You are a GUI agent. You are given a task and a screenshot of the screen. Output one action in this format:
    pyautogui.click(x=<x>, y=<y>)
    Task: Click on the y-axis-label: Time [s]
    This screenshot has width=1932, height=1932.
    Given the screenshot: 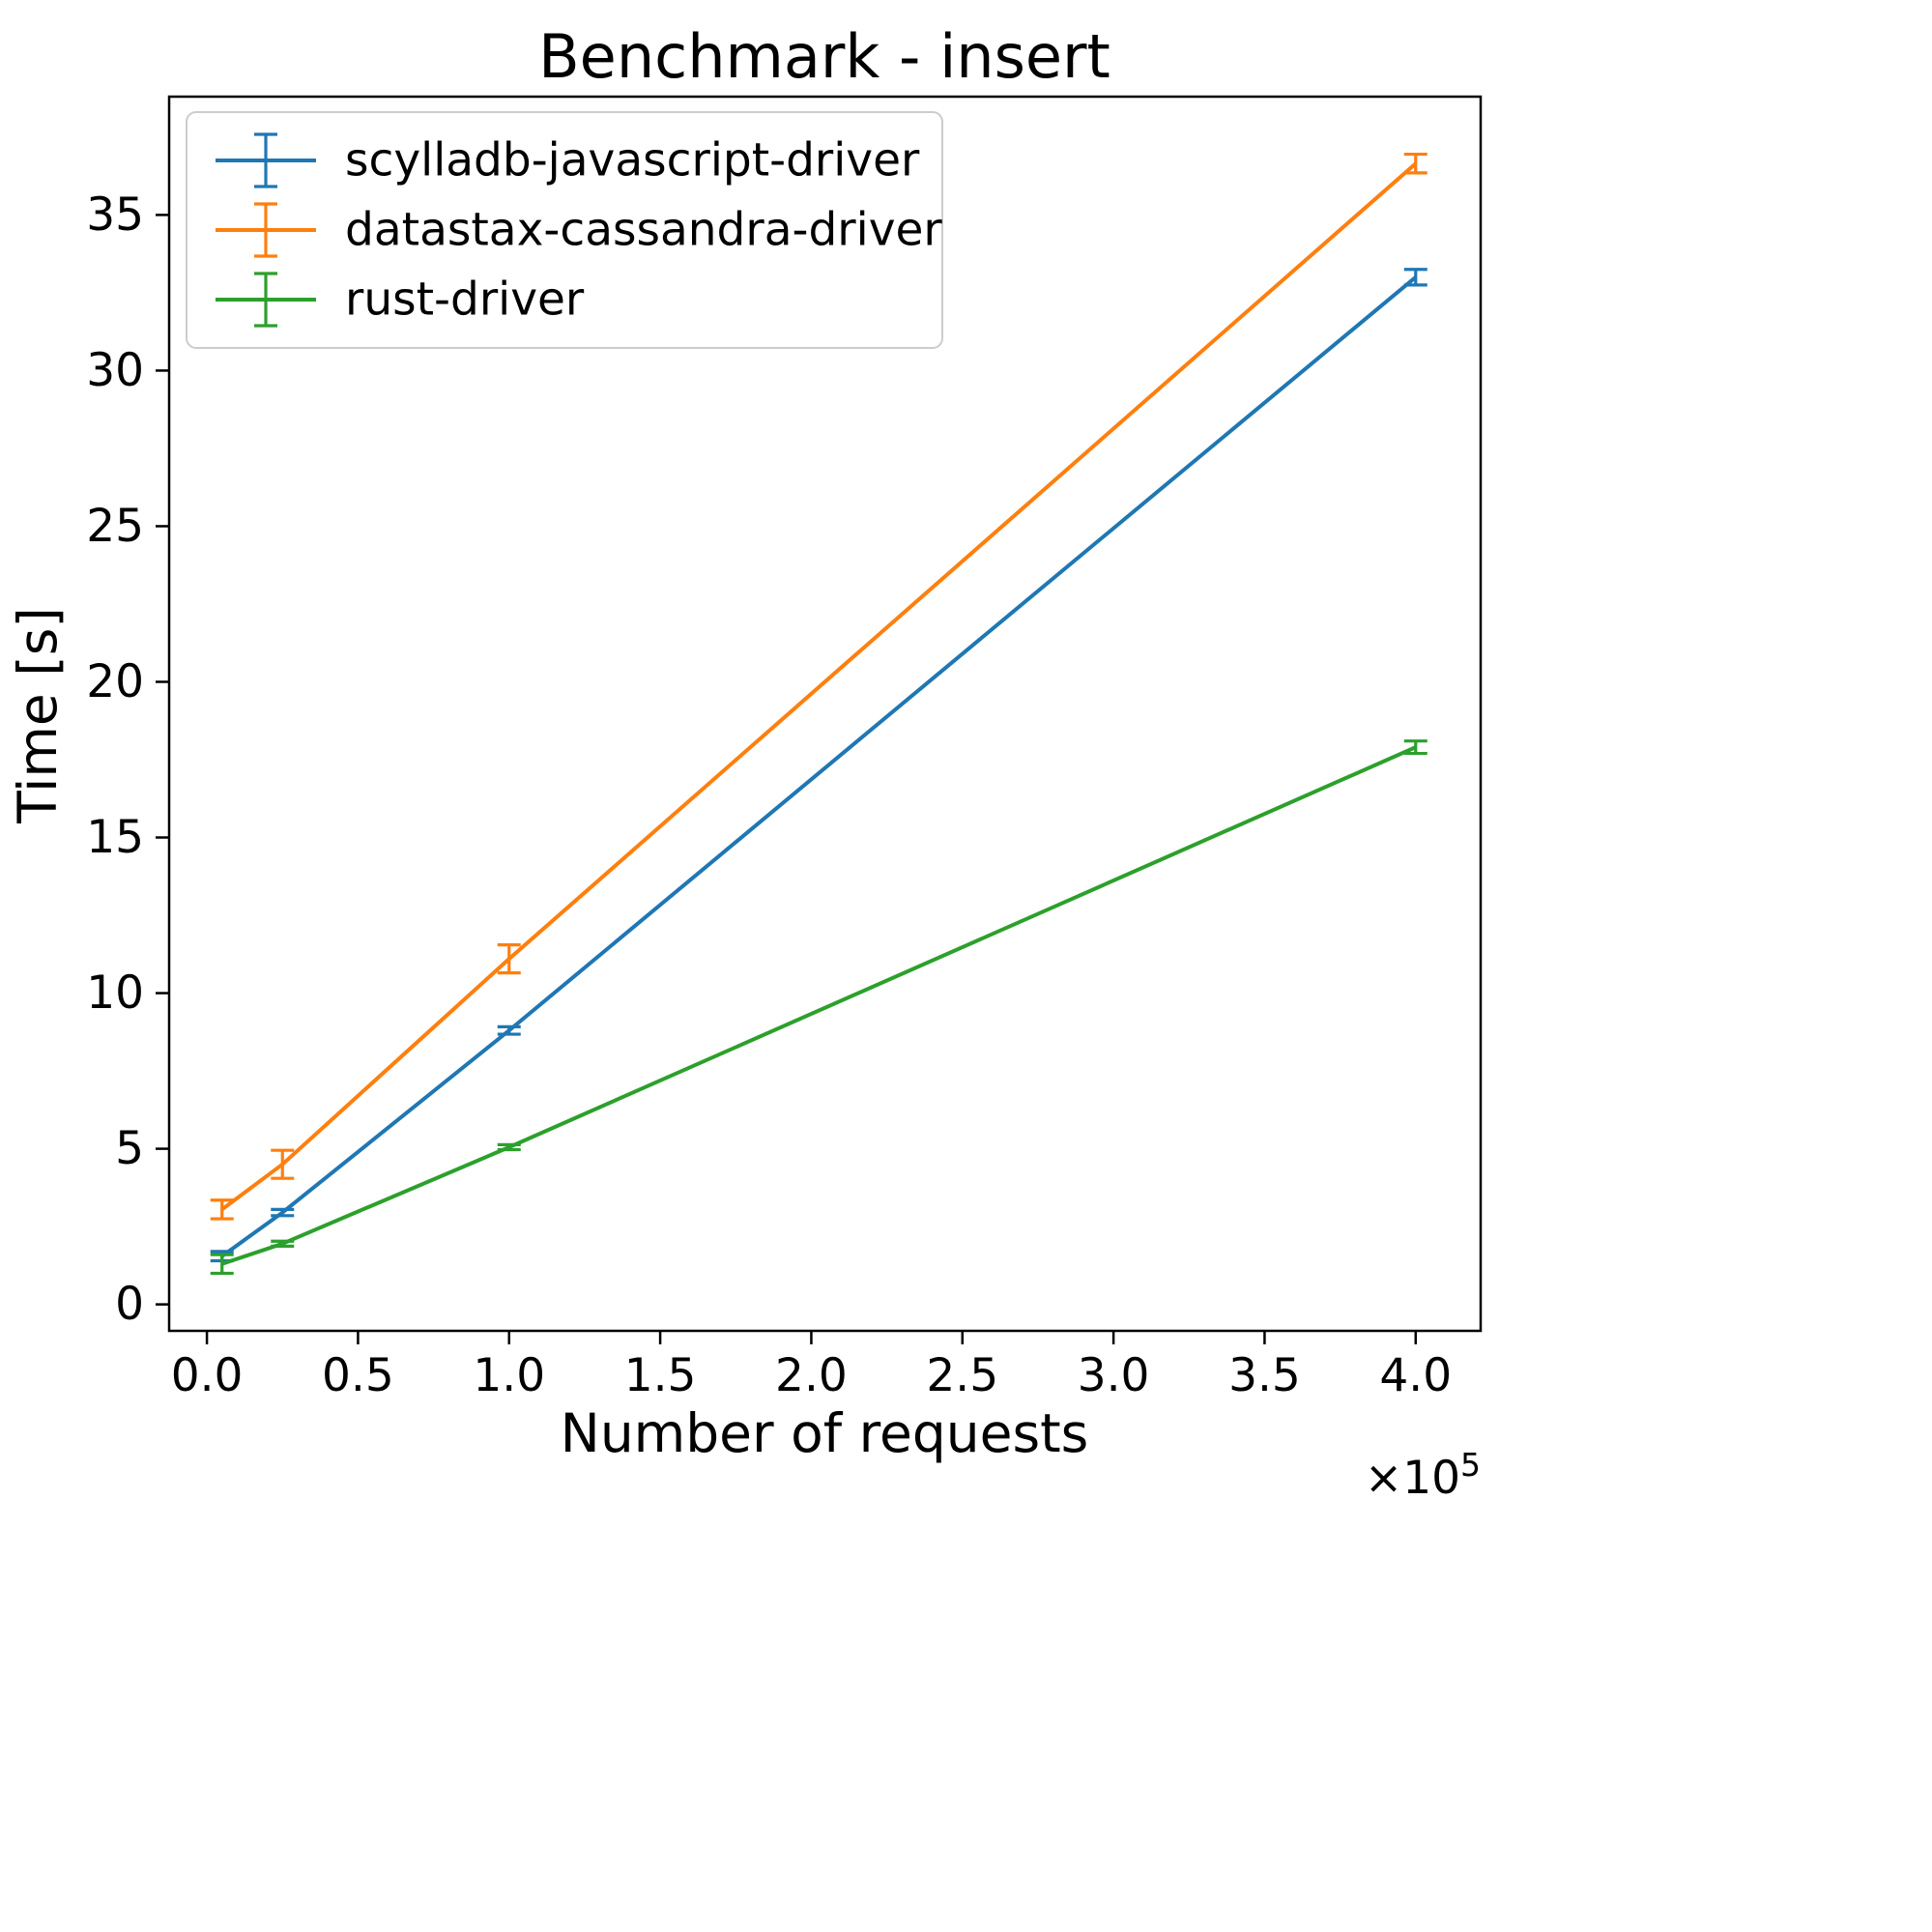 What is the action you would take?
    pyautogui.click(x=38, y=715)
    